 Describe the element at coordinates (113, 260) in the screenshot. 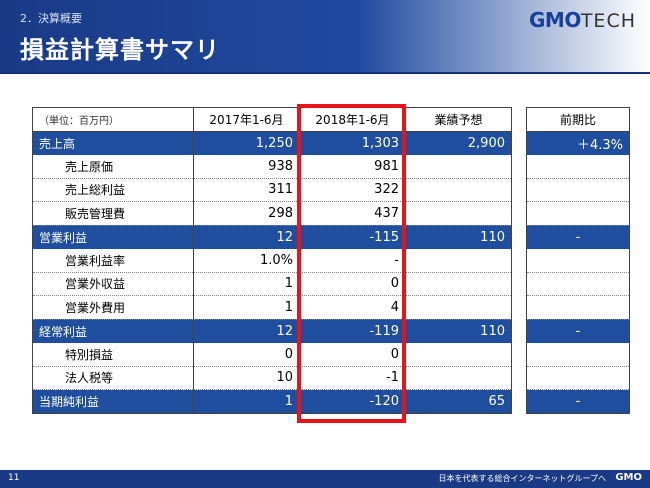

I see `row-label: 営業利益率` at that location.